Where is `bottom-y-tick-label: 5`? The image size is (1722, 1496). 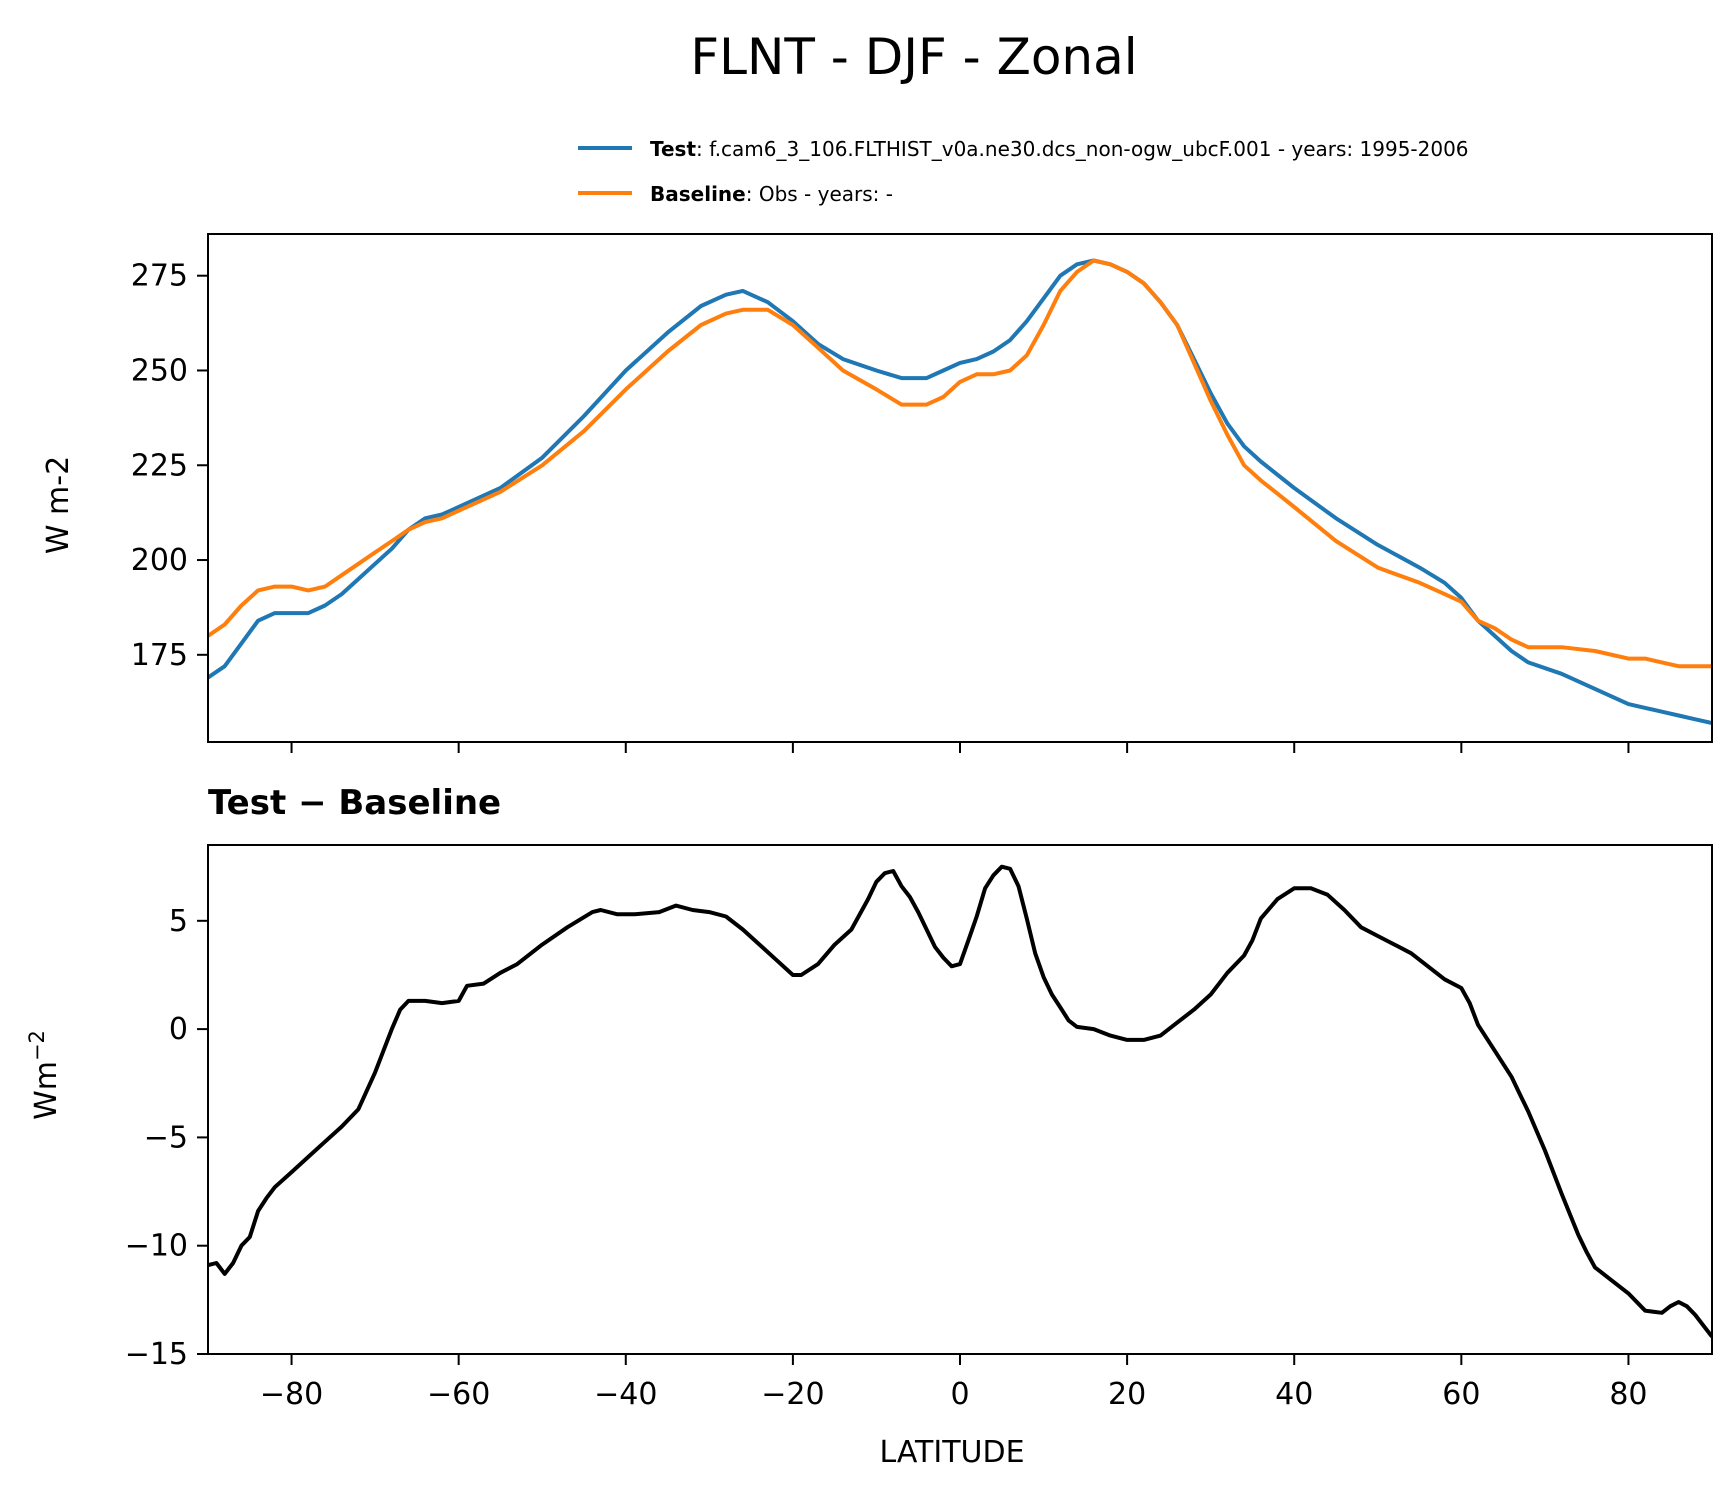
bottom-y-tick-label: 5 is located at coordinates (178, 921).